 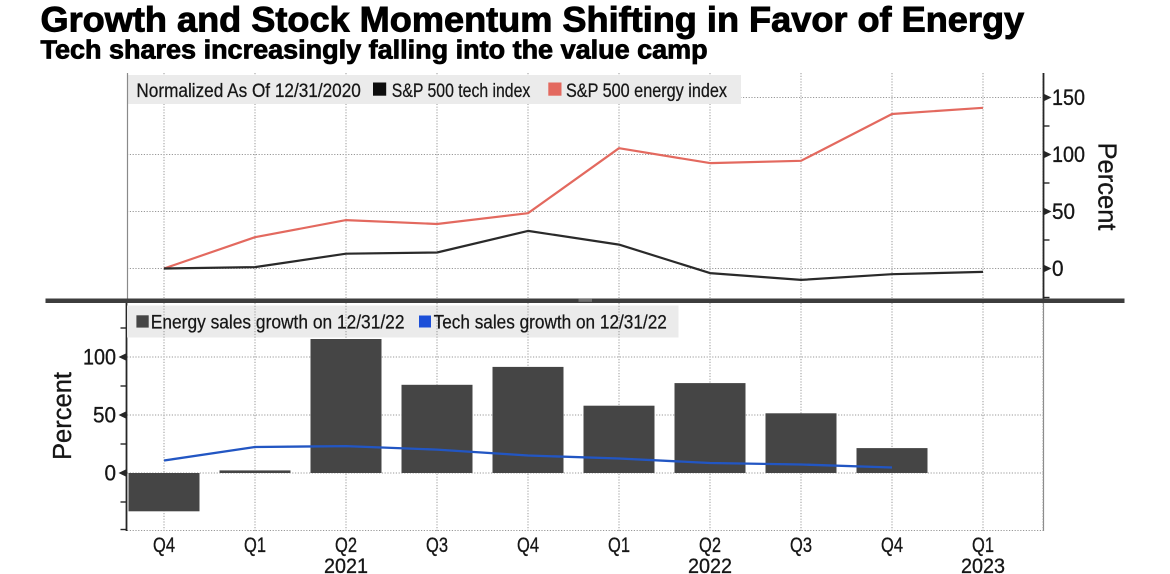 I want to click on svg-text: S&P 500 energy index, so click(x=646, y=91).